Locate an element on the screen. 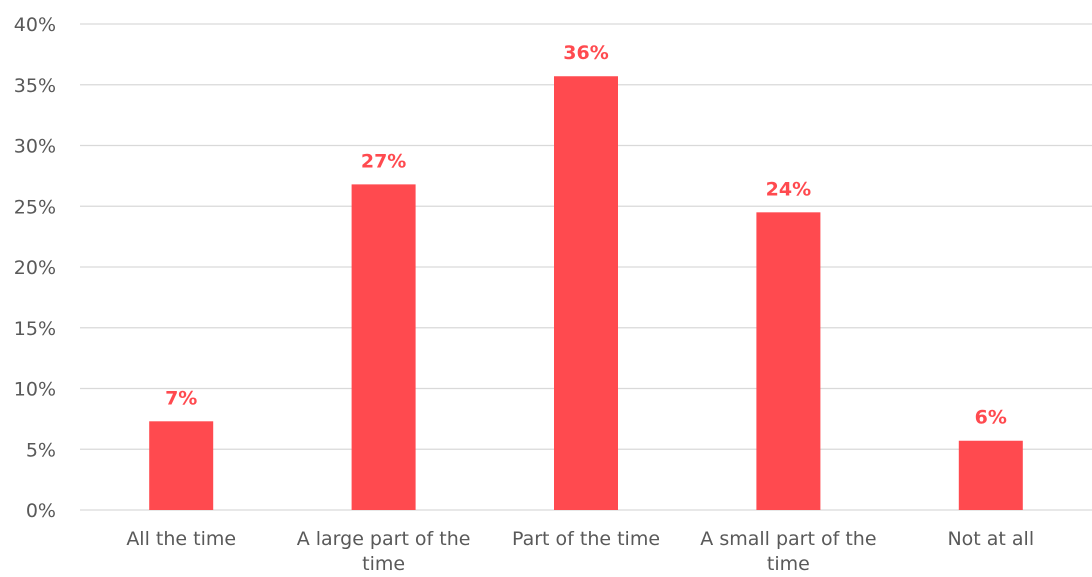 The image size is (1092, 577). y-tick-label: 30% is located at coordinates (35, 147).